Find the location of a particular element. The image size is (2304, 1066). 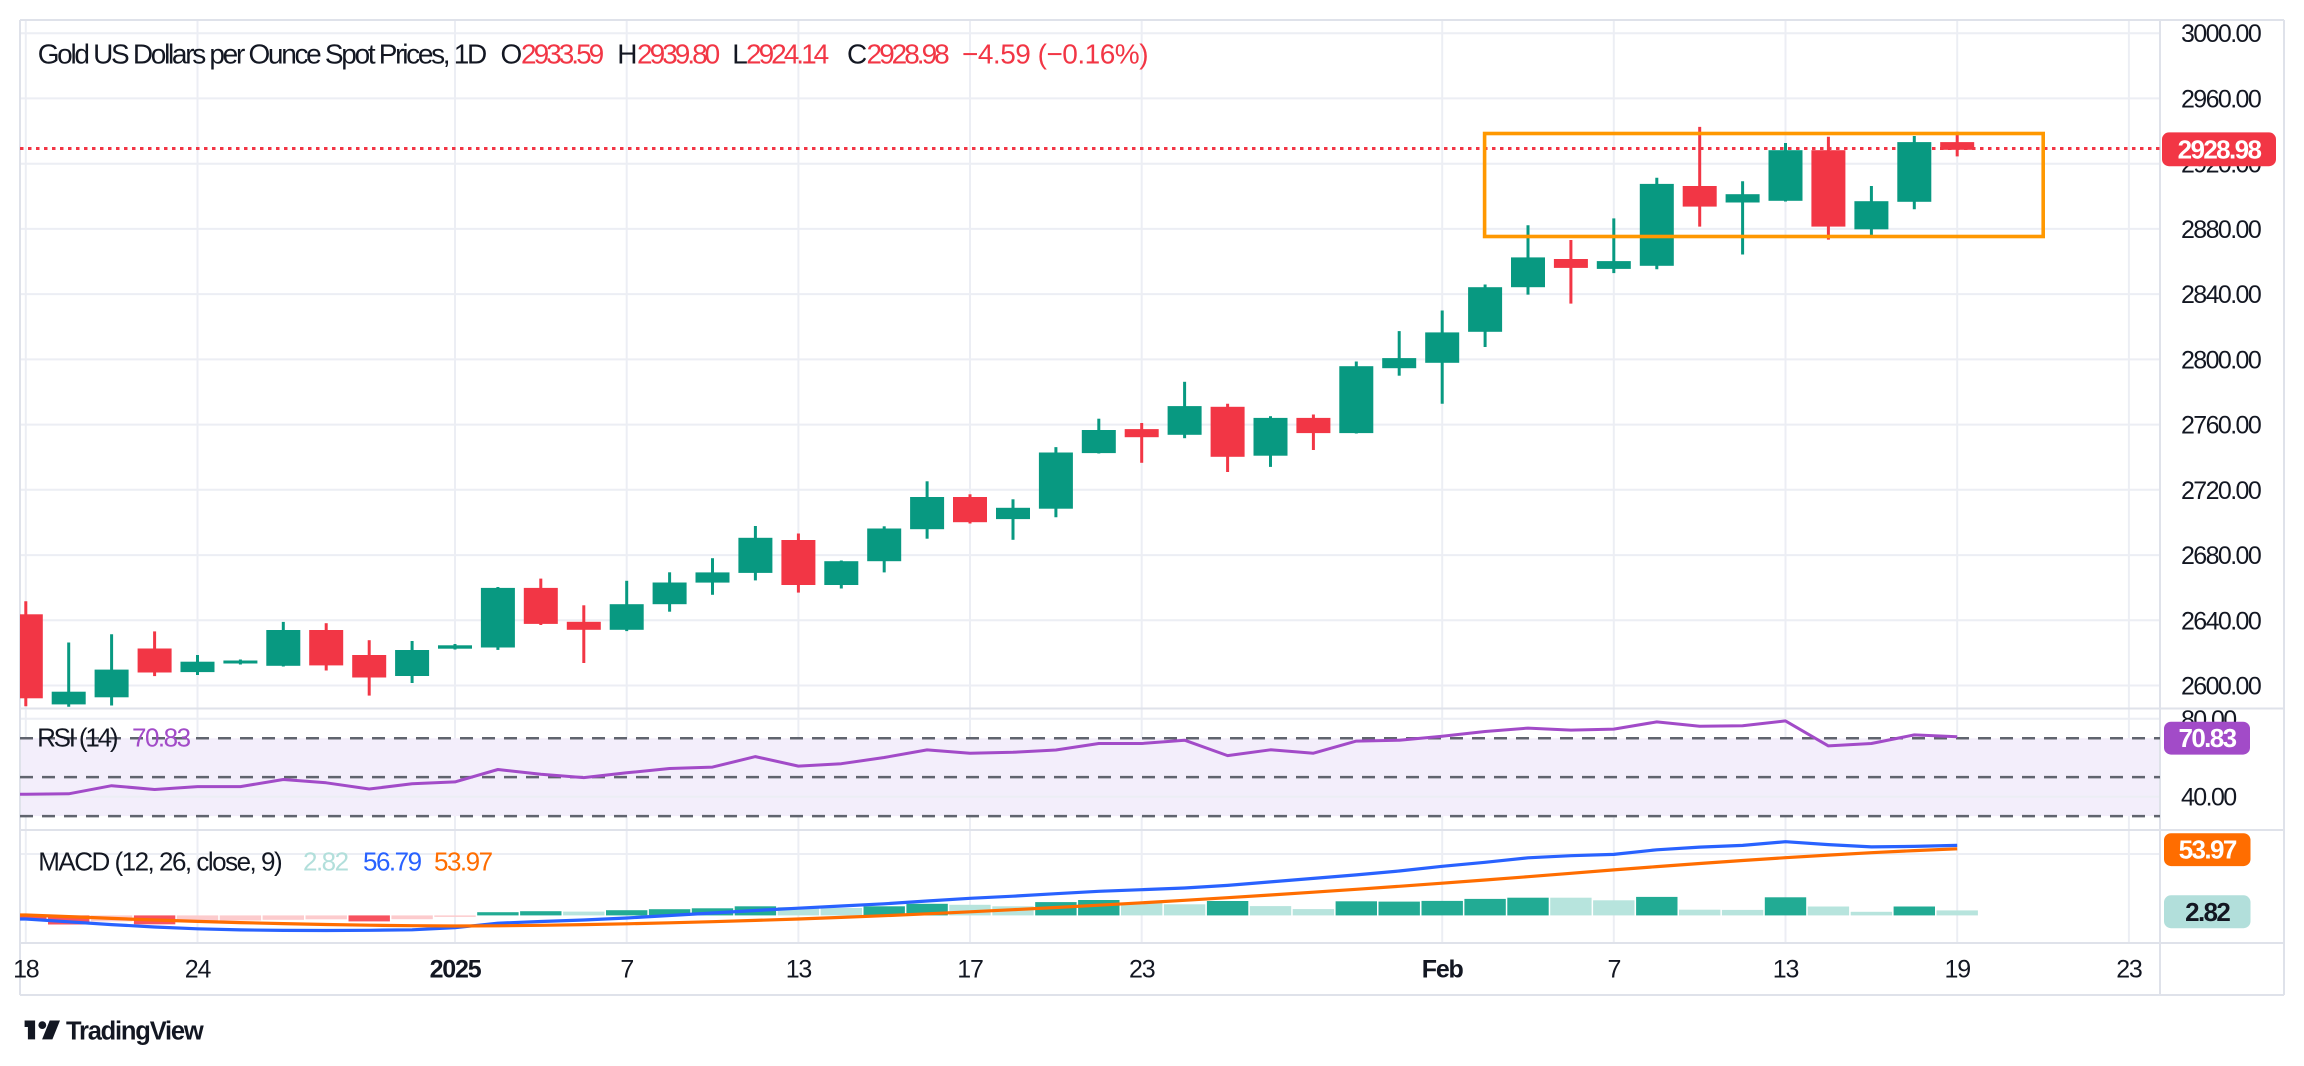

svg-text: −4.59 (−0.16%) is located at coordinates (1055, 53).